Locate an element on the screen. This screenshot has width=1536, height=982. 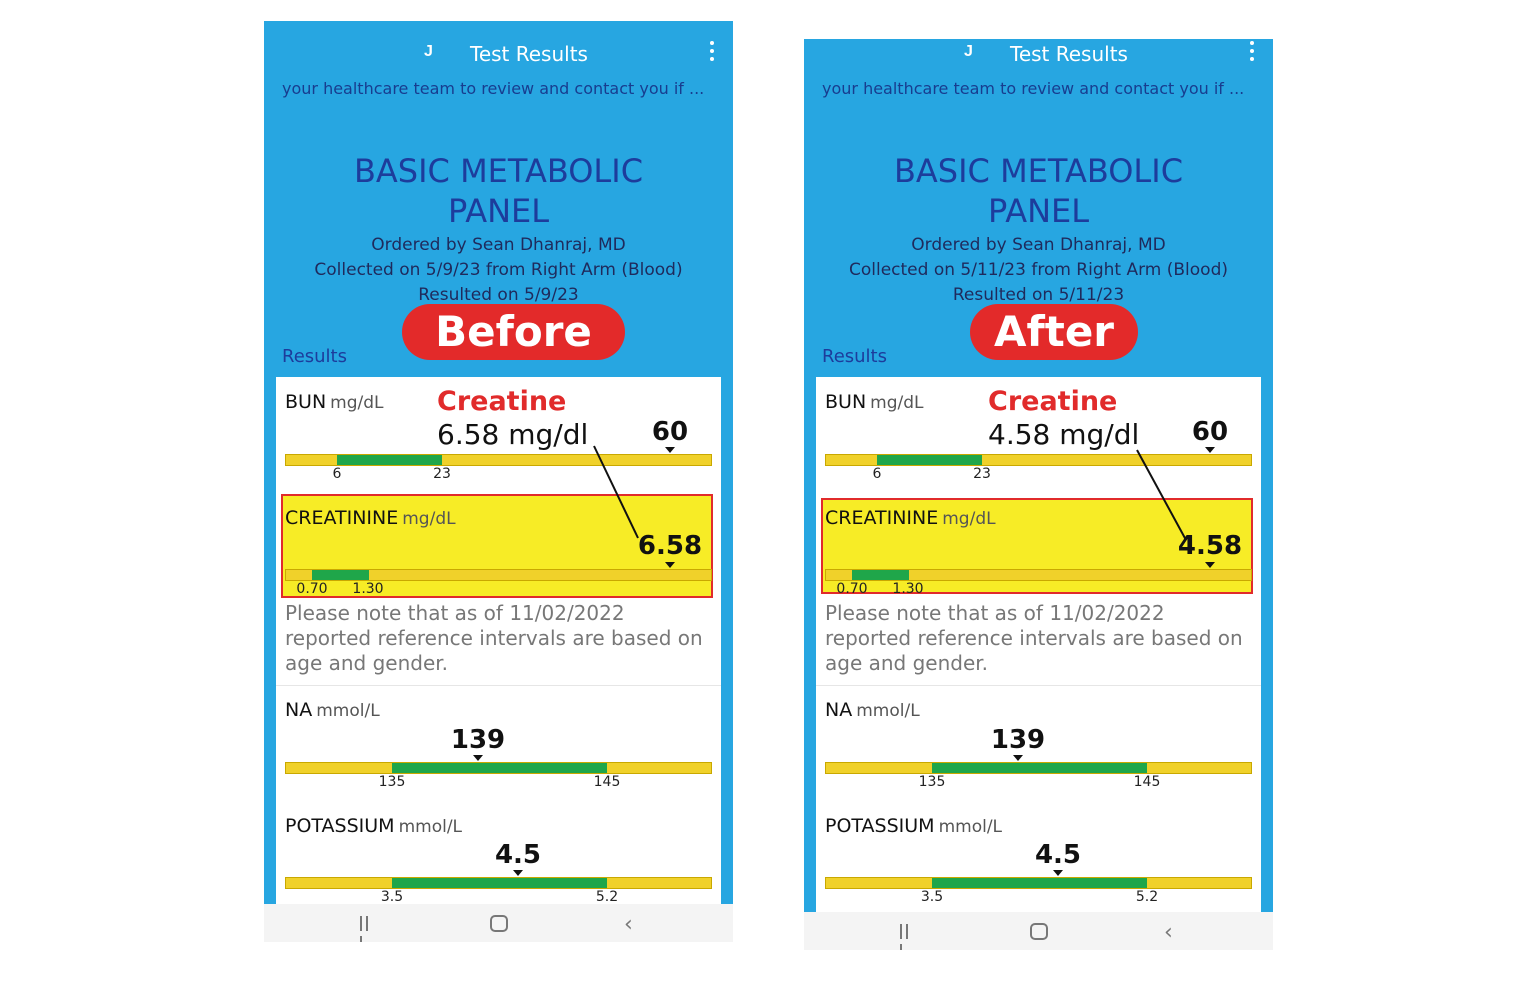
before-annotation-title: Creatine is located at coordinates (502, 401).